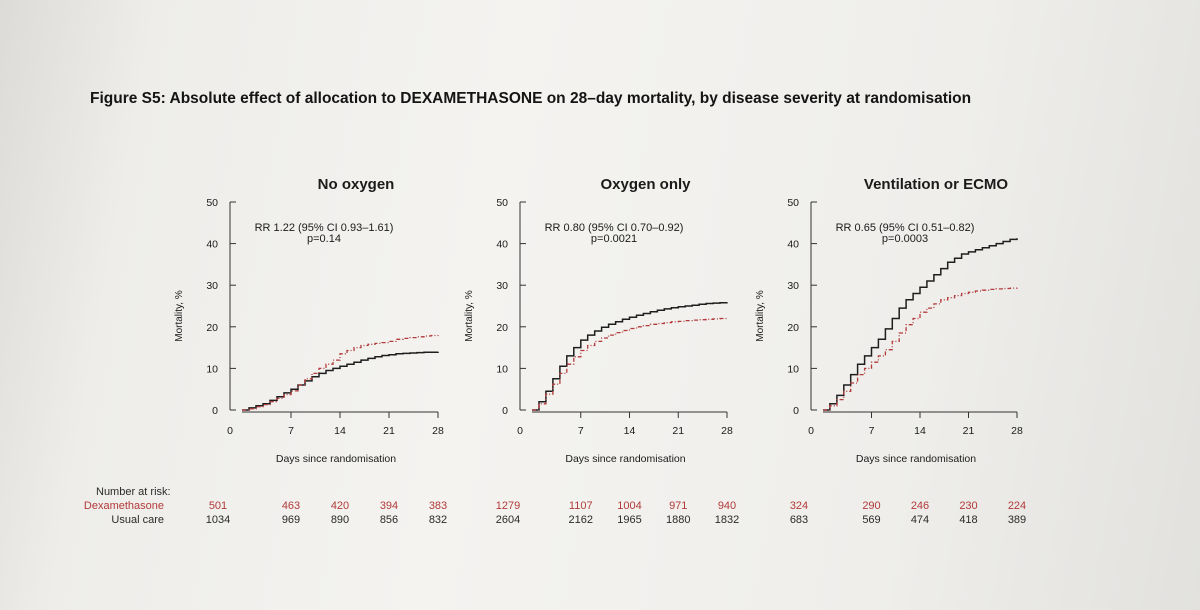  I want to click on risk-uc-value: 1832, so click(727, 520).